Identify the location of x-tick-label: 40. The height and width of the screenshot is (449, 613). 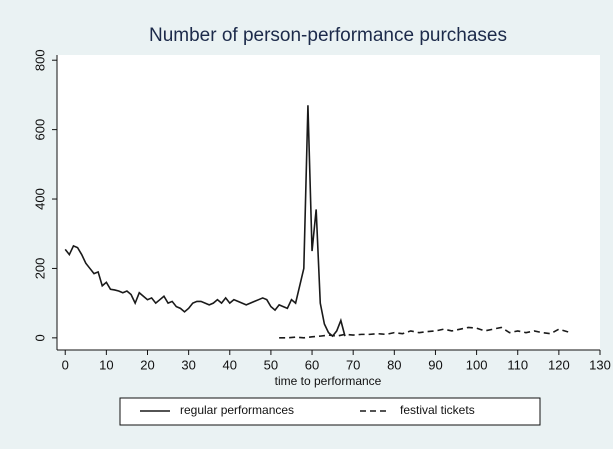
(230, 364).